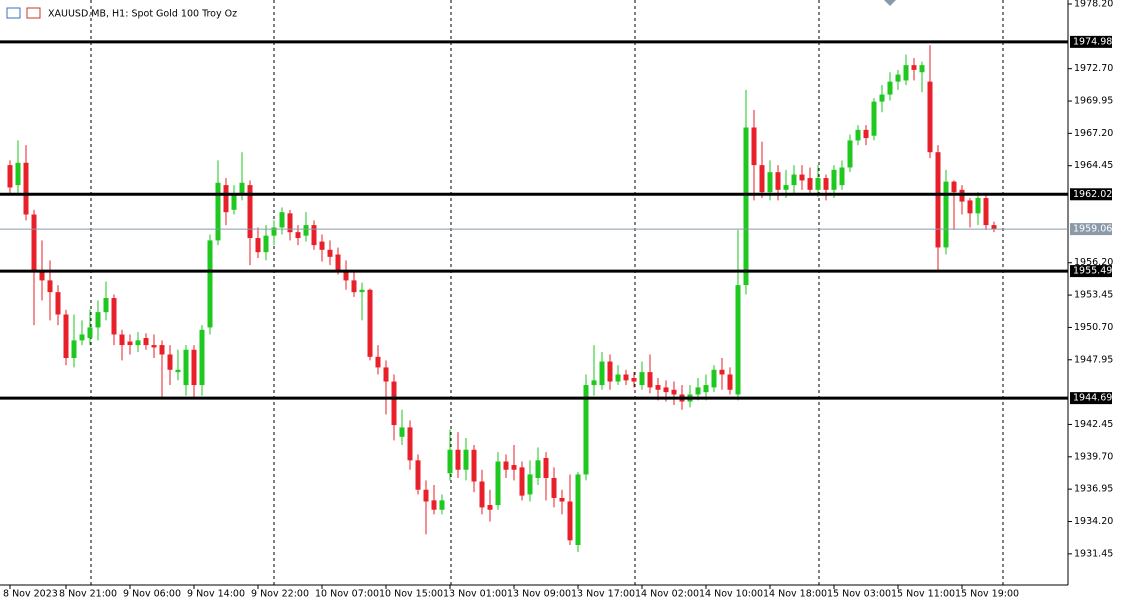 This screenshot has height=601, width=1124. Describe the element at coordinates (667, 594) in the screenshot. I see `x-tick-label: 14 Nov 02:00` at that location.